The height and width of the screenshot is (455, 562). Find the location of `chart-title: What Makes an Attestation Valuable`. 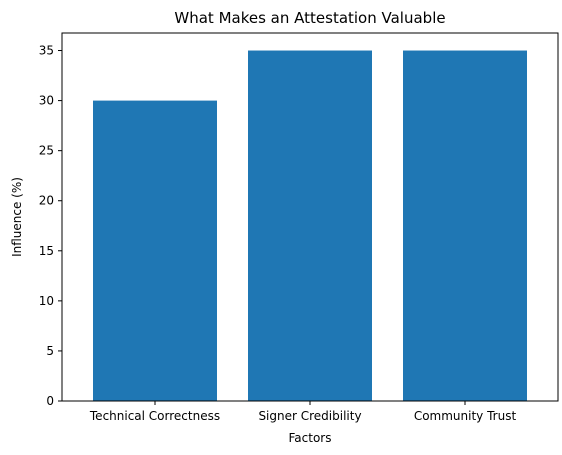

chart-title: What Makes an Attestation Valuable is located at coordinates (309, 18).